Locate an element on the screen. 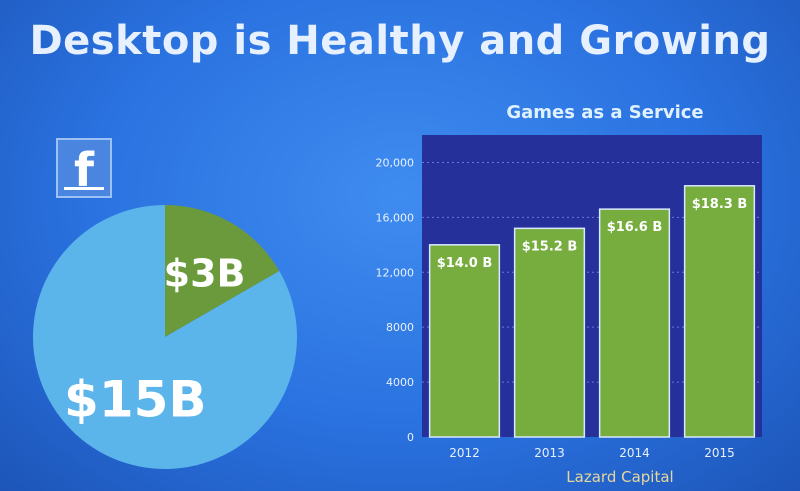 This screenshot has width=800, height=491. bar-value-label-2015: $18.3 B is located at coordinates (720, 204).